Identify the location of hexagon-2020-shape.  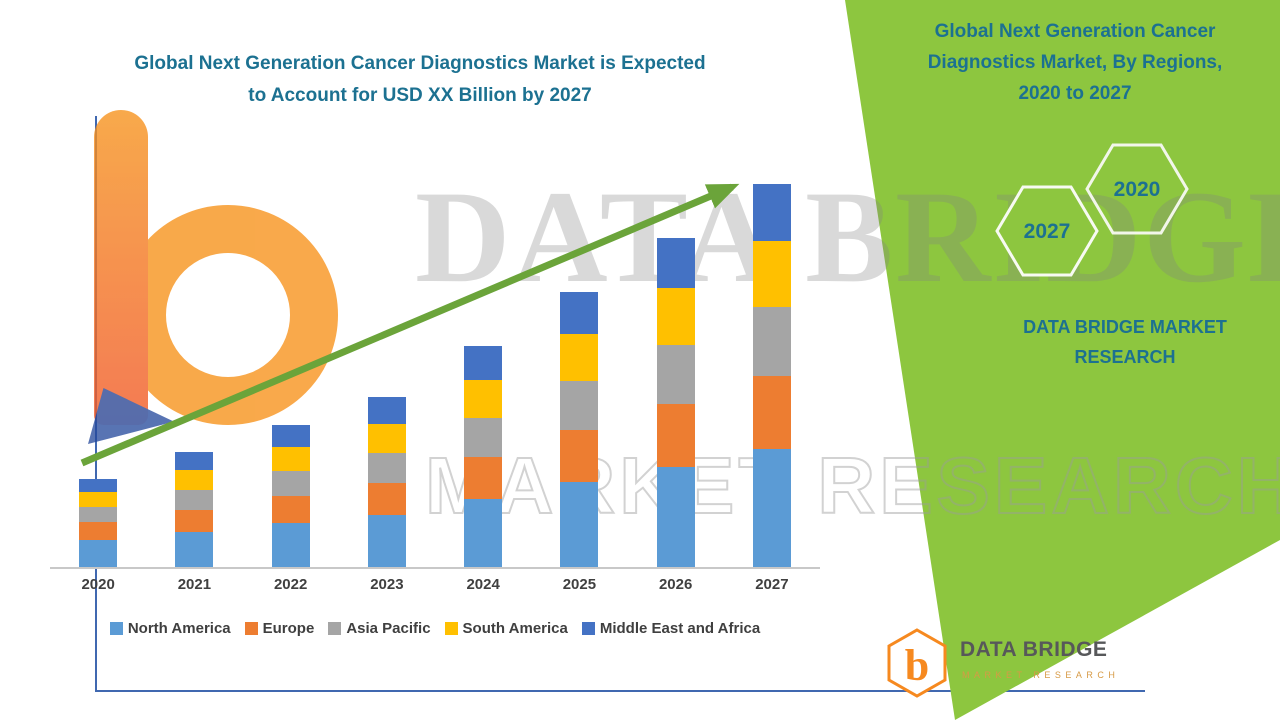
(1137, 189).